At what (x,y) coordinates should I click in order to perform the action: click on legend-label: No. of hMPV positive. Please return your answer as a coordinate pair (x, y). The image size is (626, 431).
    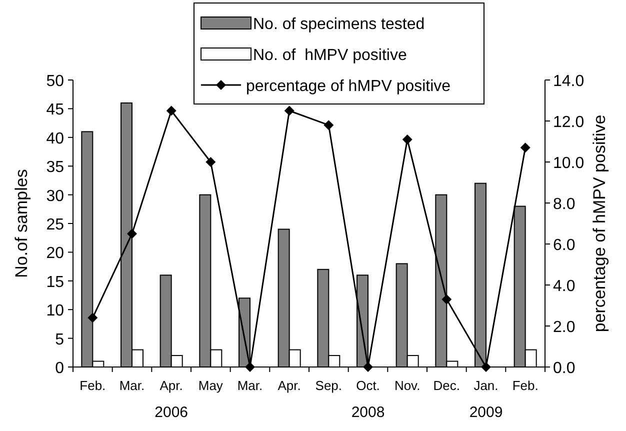
    Looking at the image, I should click on (330, 55).